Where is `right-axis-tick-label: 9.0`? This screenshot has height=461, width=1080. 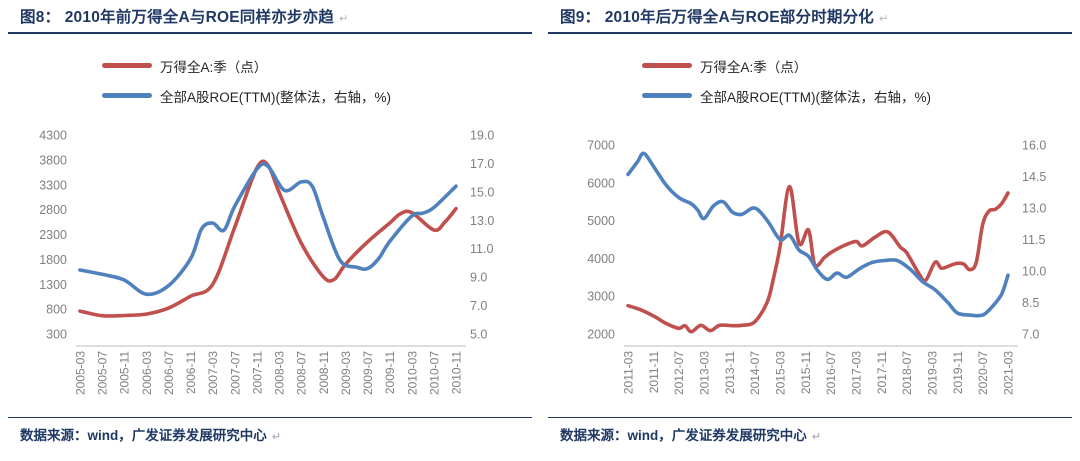
right-axis-tick-label: 9.0 is located at coordinates (478, 277).